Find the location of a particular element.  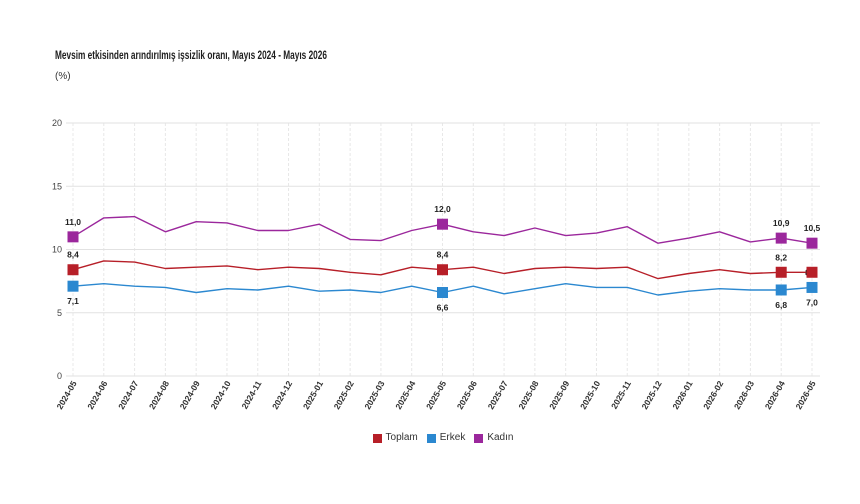

legend-swatch-toplam is located at coordinates (377, 438).